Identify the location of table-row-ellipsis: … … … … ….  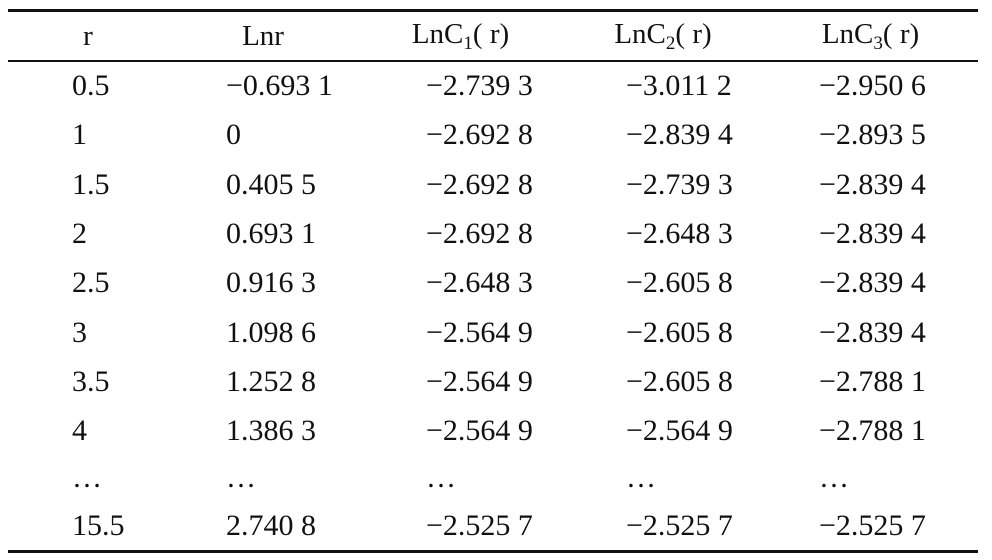
(493, 478).